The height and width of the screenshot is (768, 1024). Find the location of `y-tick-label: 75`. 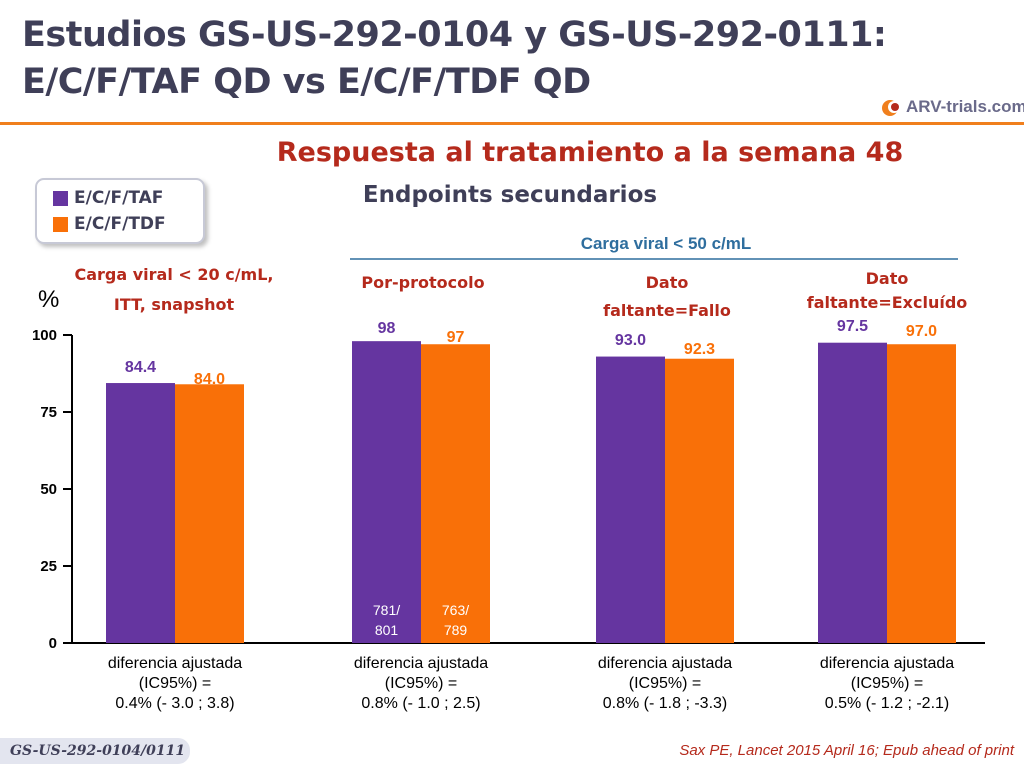

y-tick-label: 75 is located at coordinates (48, 412).